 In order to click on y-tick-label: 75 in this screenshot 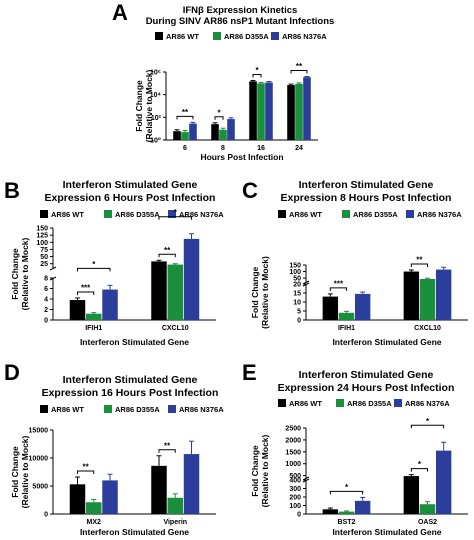, I will do `click(44, 250)`.